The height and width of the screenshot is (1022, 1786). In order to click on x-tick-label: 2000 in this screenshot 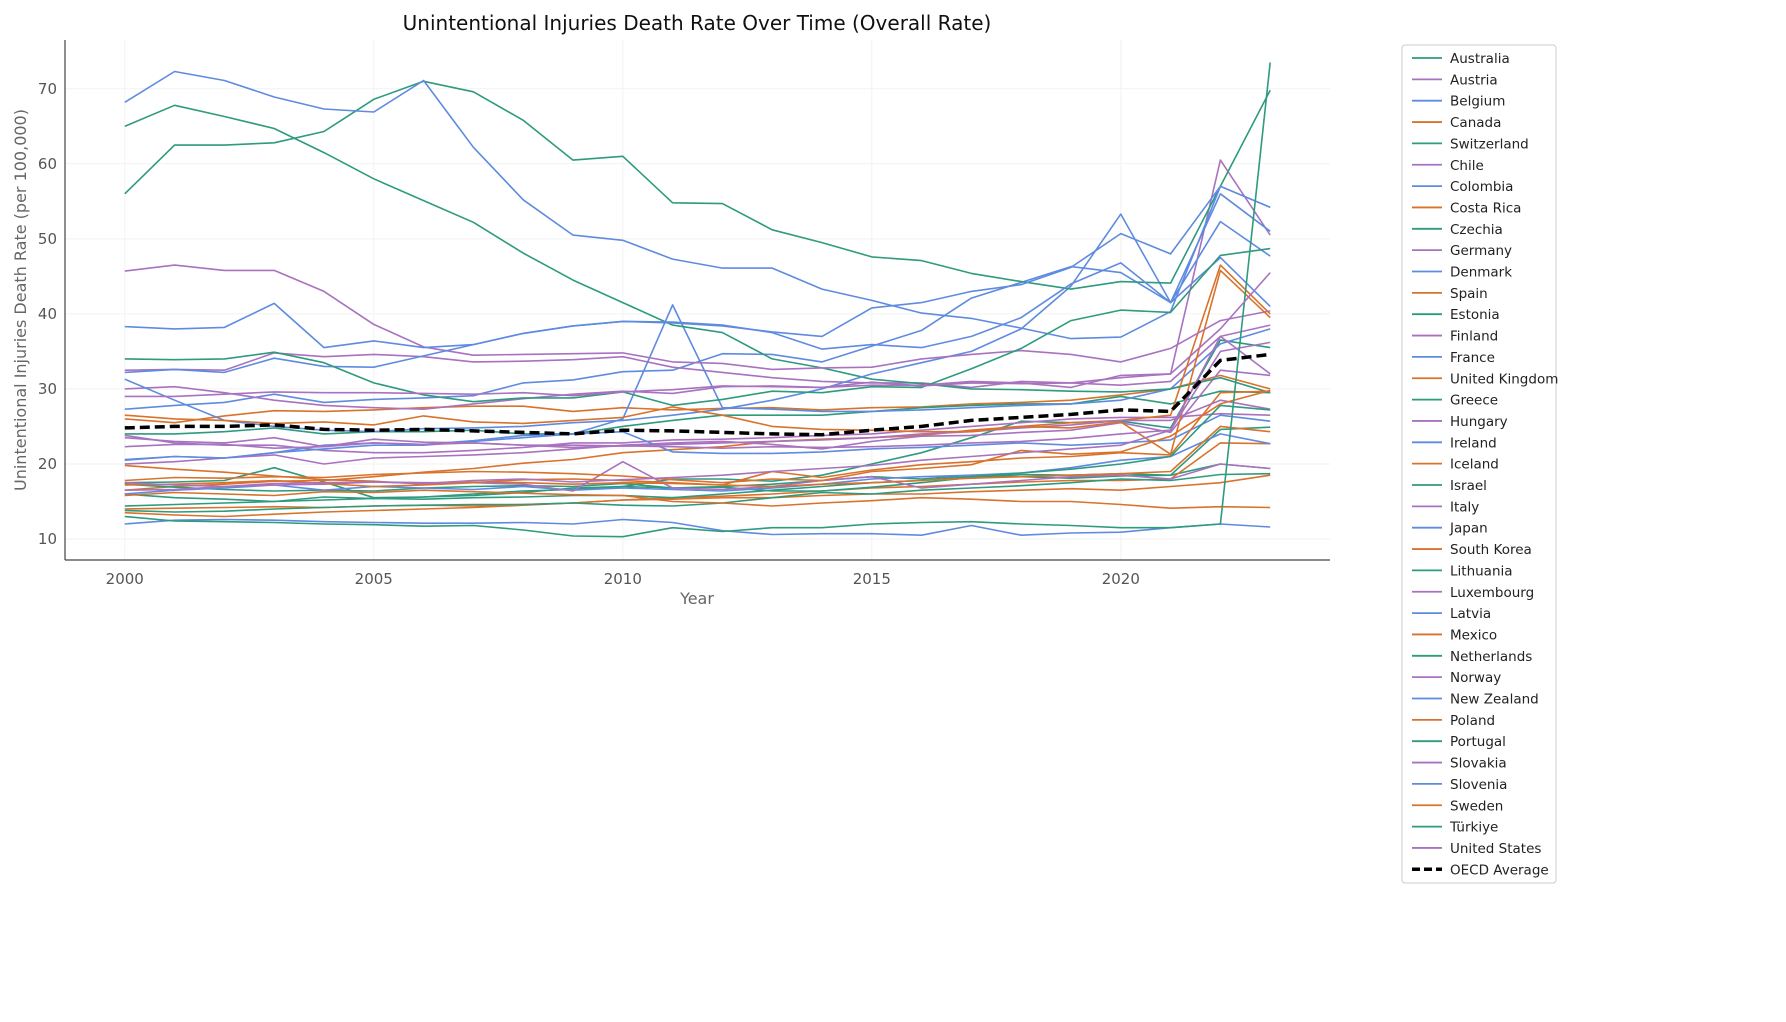, I will do `click(125, 579)`.